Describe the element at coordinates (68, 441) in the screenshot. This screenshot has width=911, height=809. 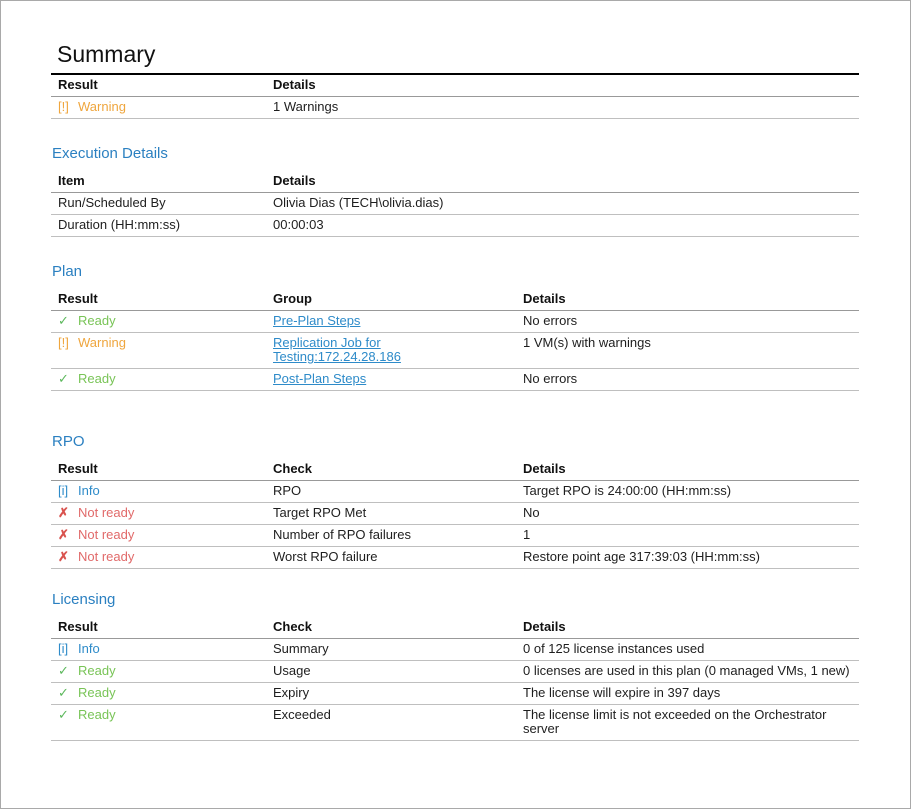
I see `section-heading-rpo: RPO` at that location.